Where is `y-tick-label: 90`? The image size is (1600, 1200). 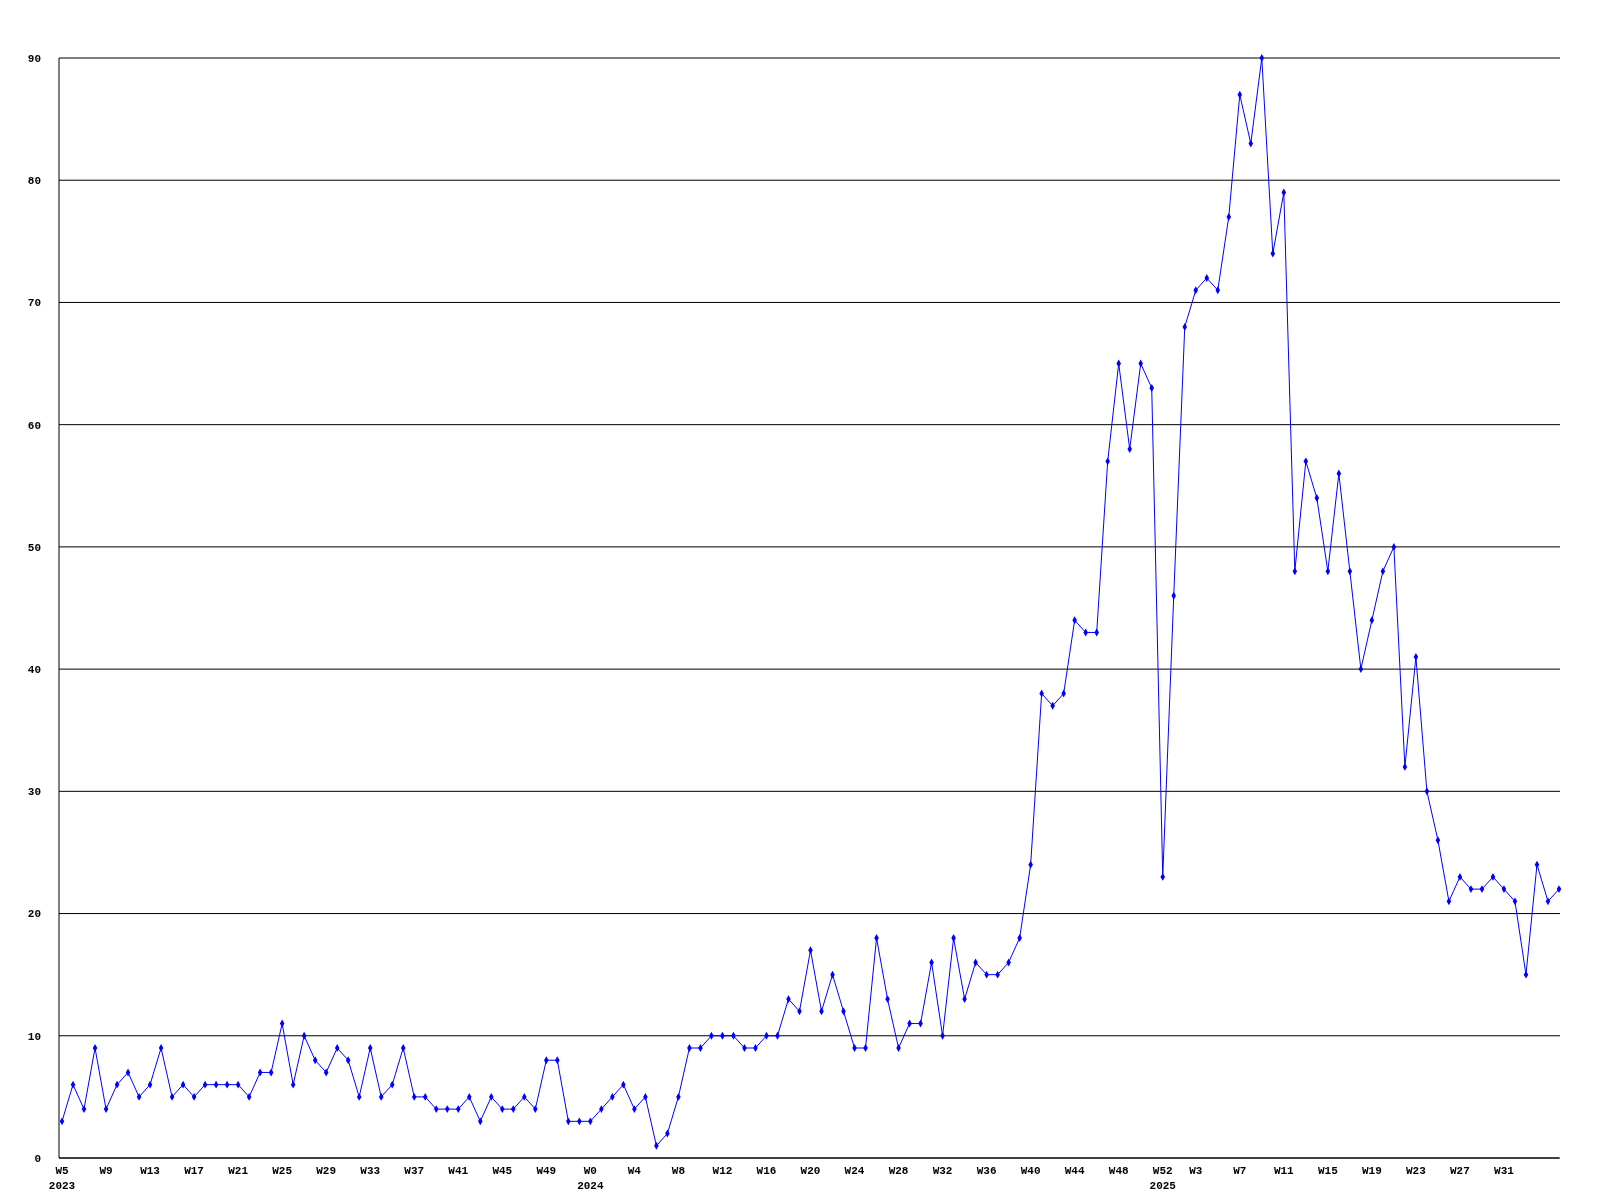
y-tick-label: 90 is located at coordinates (34, 58).